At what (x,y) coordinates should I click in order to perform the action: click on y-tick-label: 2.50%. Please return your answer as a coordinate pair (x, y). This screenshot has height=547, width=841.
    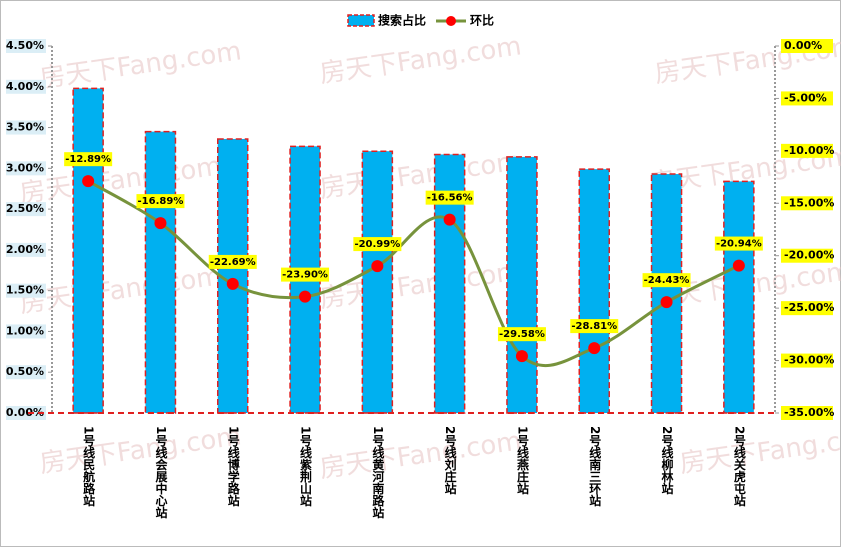
    Looking at the image, I should click on (25, 208).